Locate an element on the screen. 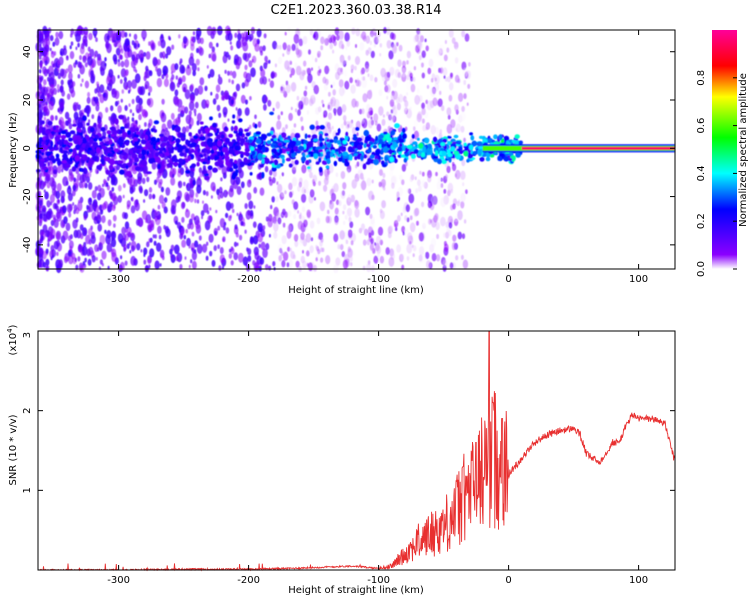  x-tick-label: -100 is located at coordinates (378, 580).